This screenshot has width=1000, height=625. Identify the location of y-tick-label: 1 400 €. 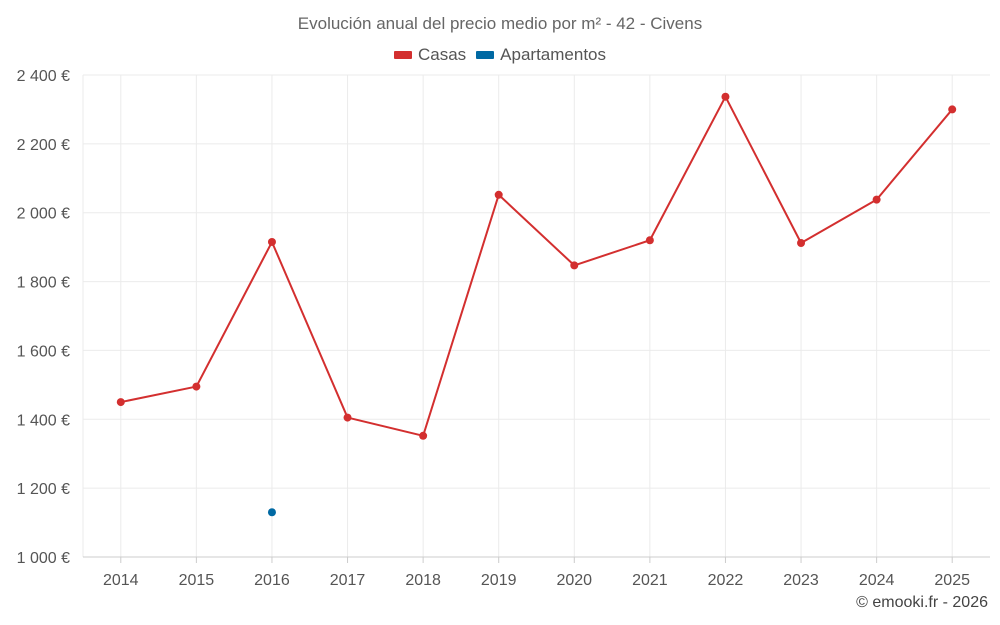
(43, 420).